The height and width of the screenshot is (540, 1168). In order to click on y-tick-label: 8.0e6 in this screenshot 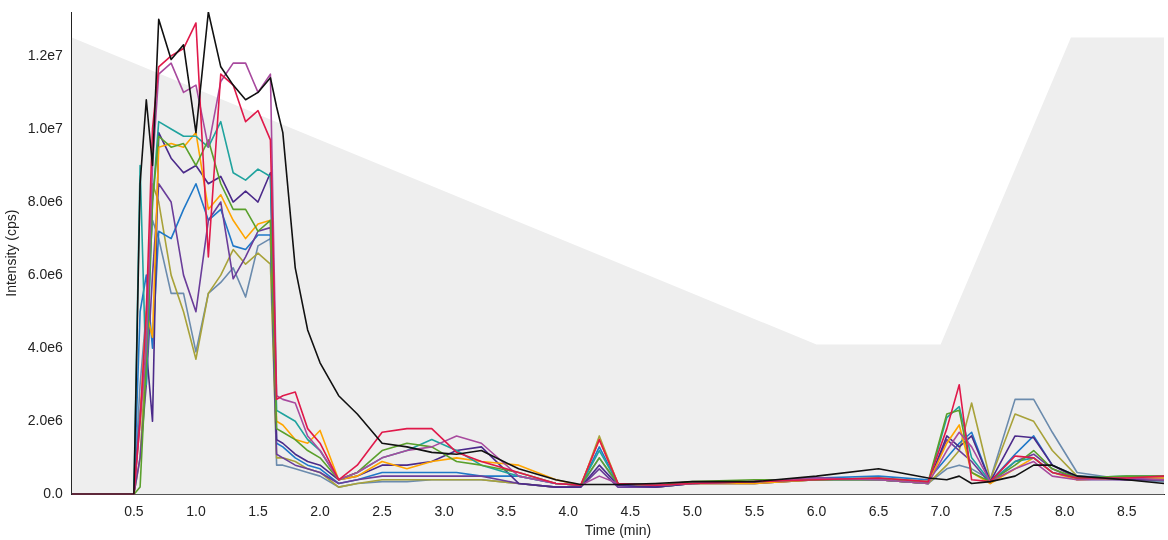, I will do `click(45, 200)`.